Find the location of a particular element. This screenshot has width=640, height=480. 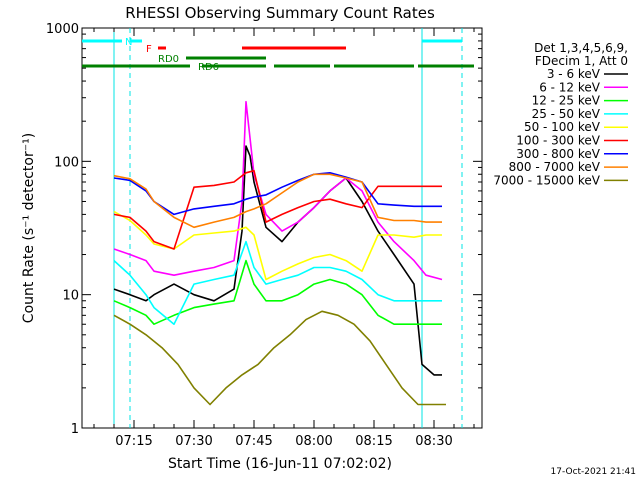

y-tick-label-1: 10 is located at coordinates (70, 296).